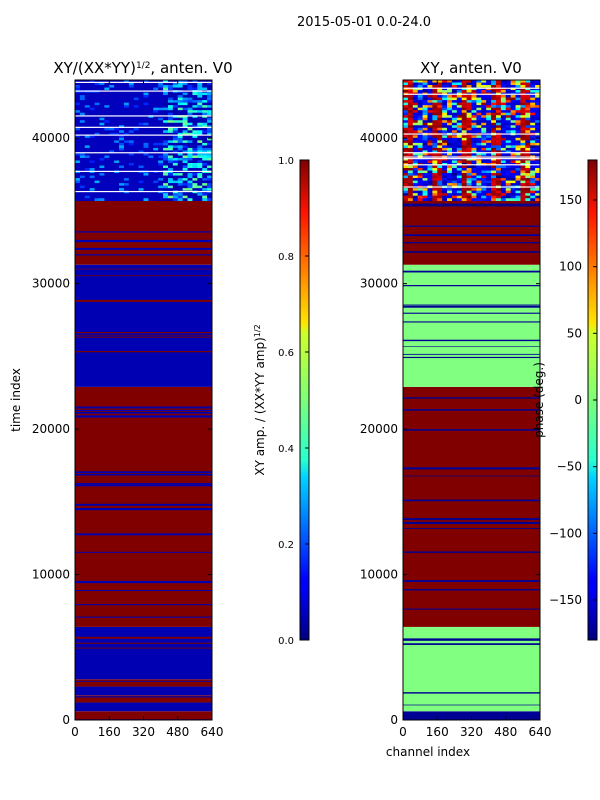 The width and height of the screenshot is (600, 800). I want to click on heatmap-band, so click(143, 683).